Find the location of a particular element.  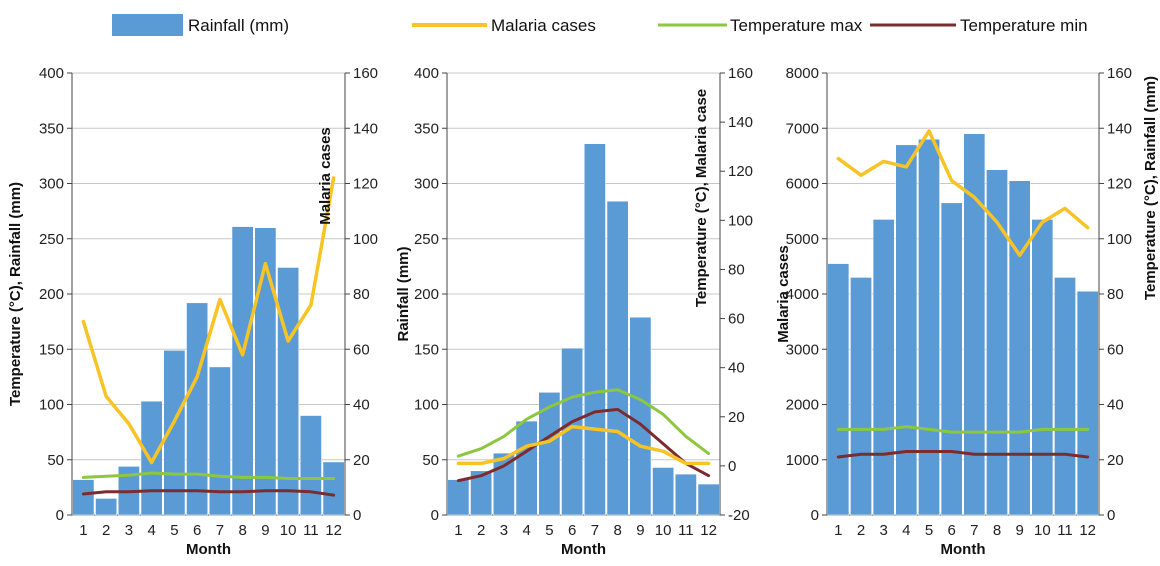

legend-label-rainfall: Rainfall (mm) is located at coordinates (238, 25).